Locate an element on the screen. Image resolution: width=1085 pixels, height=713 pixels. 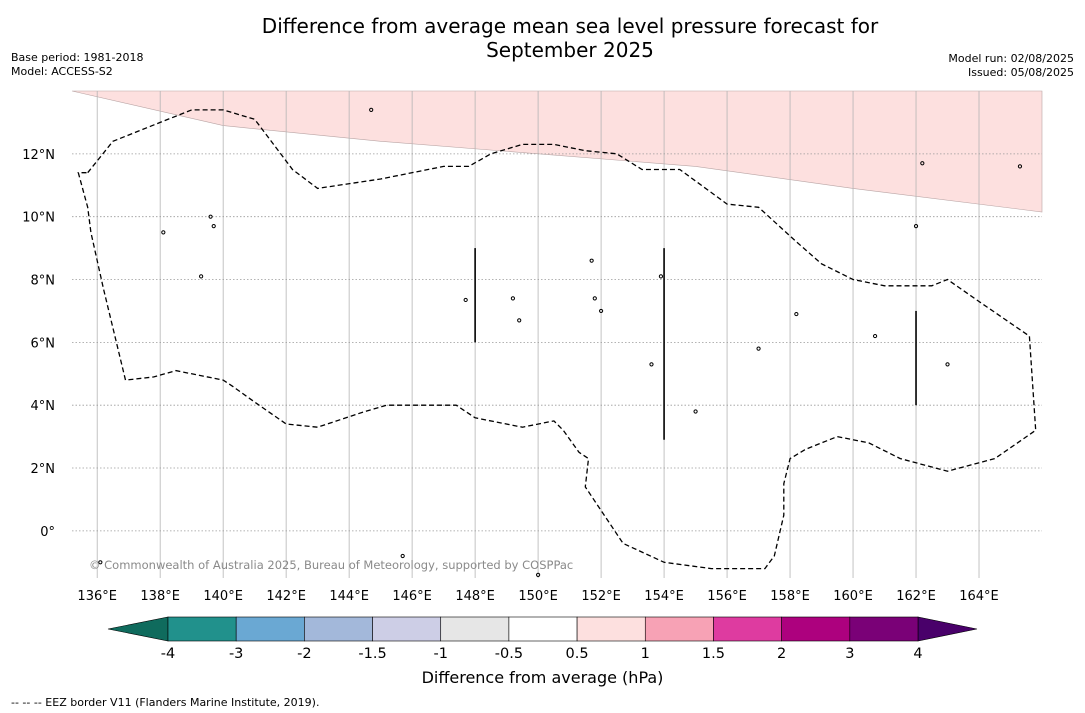
model-text: Model: ACCESS-S2 is located at coordinates (62, 71).